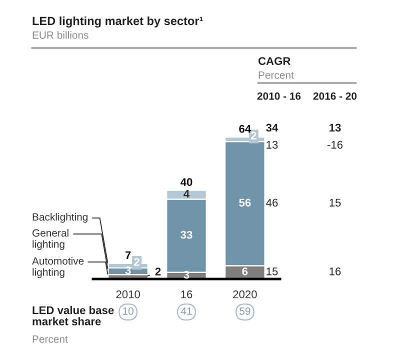  I want to click on text: 2010 - 16, so click(279, 96).